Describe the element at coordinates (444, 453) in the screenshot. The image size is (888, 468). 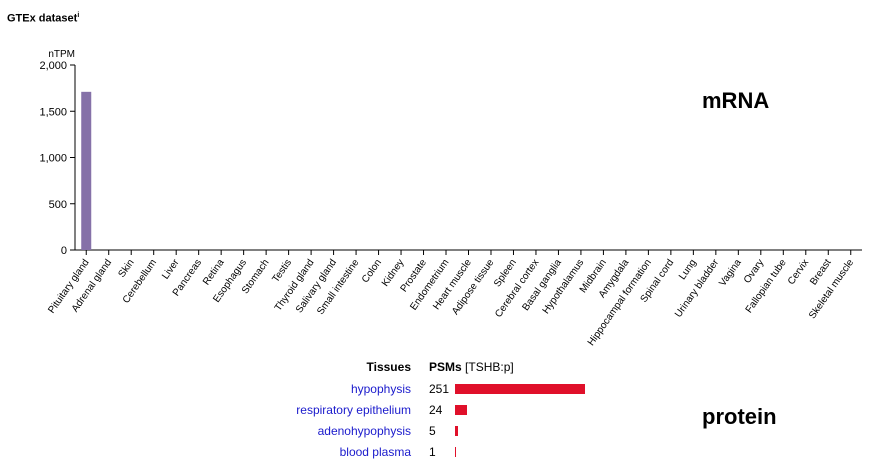
I see `protein-row: blood plasma 1` at that location.